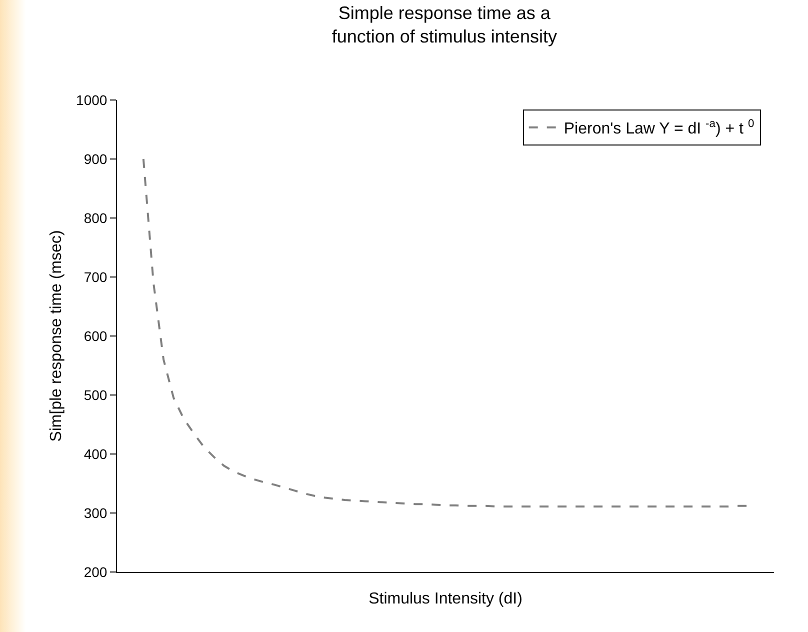  I want to click on legend-label: Pieron's Law Y = dI $^{-a}$) + t $^{0}$, so click(659, 128).